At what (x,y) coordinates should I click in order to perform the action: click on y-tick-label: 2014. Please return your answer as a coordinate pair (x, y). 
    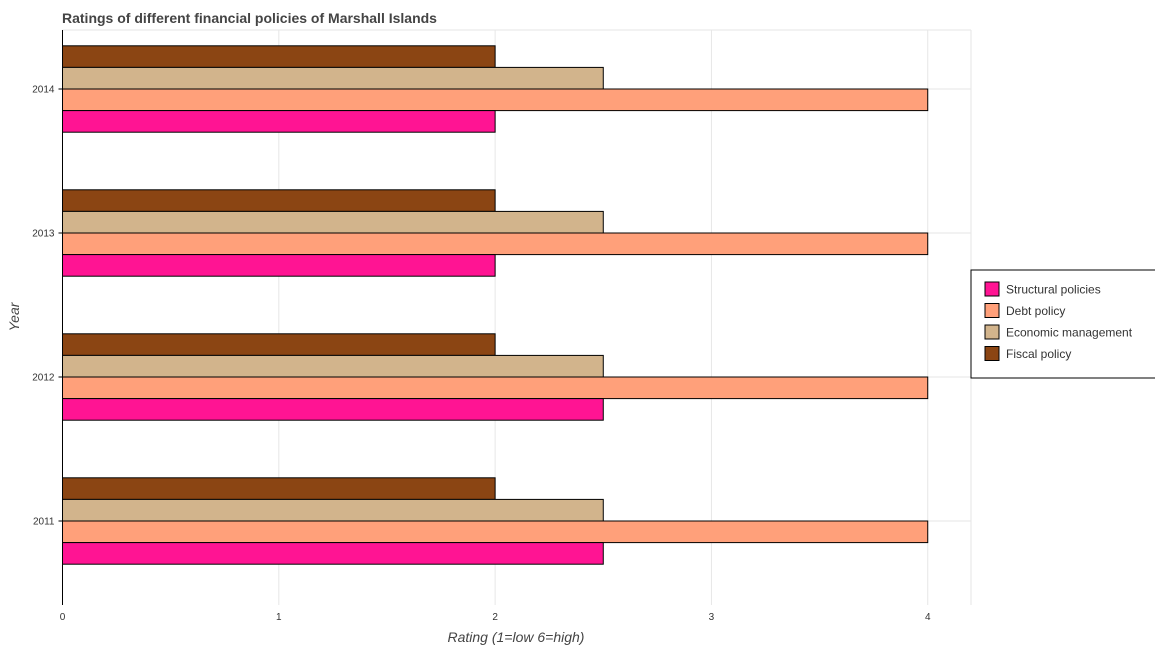
    Looking at the image, I should click on (43, 90).